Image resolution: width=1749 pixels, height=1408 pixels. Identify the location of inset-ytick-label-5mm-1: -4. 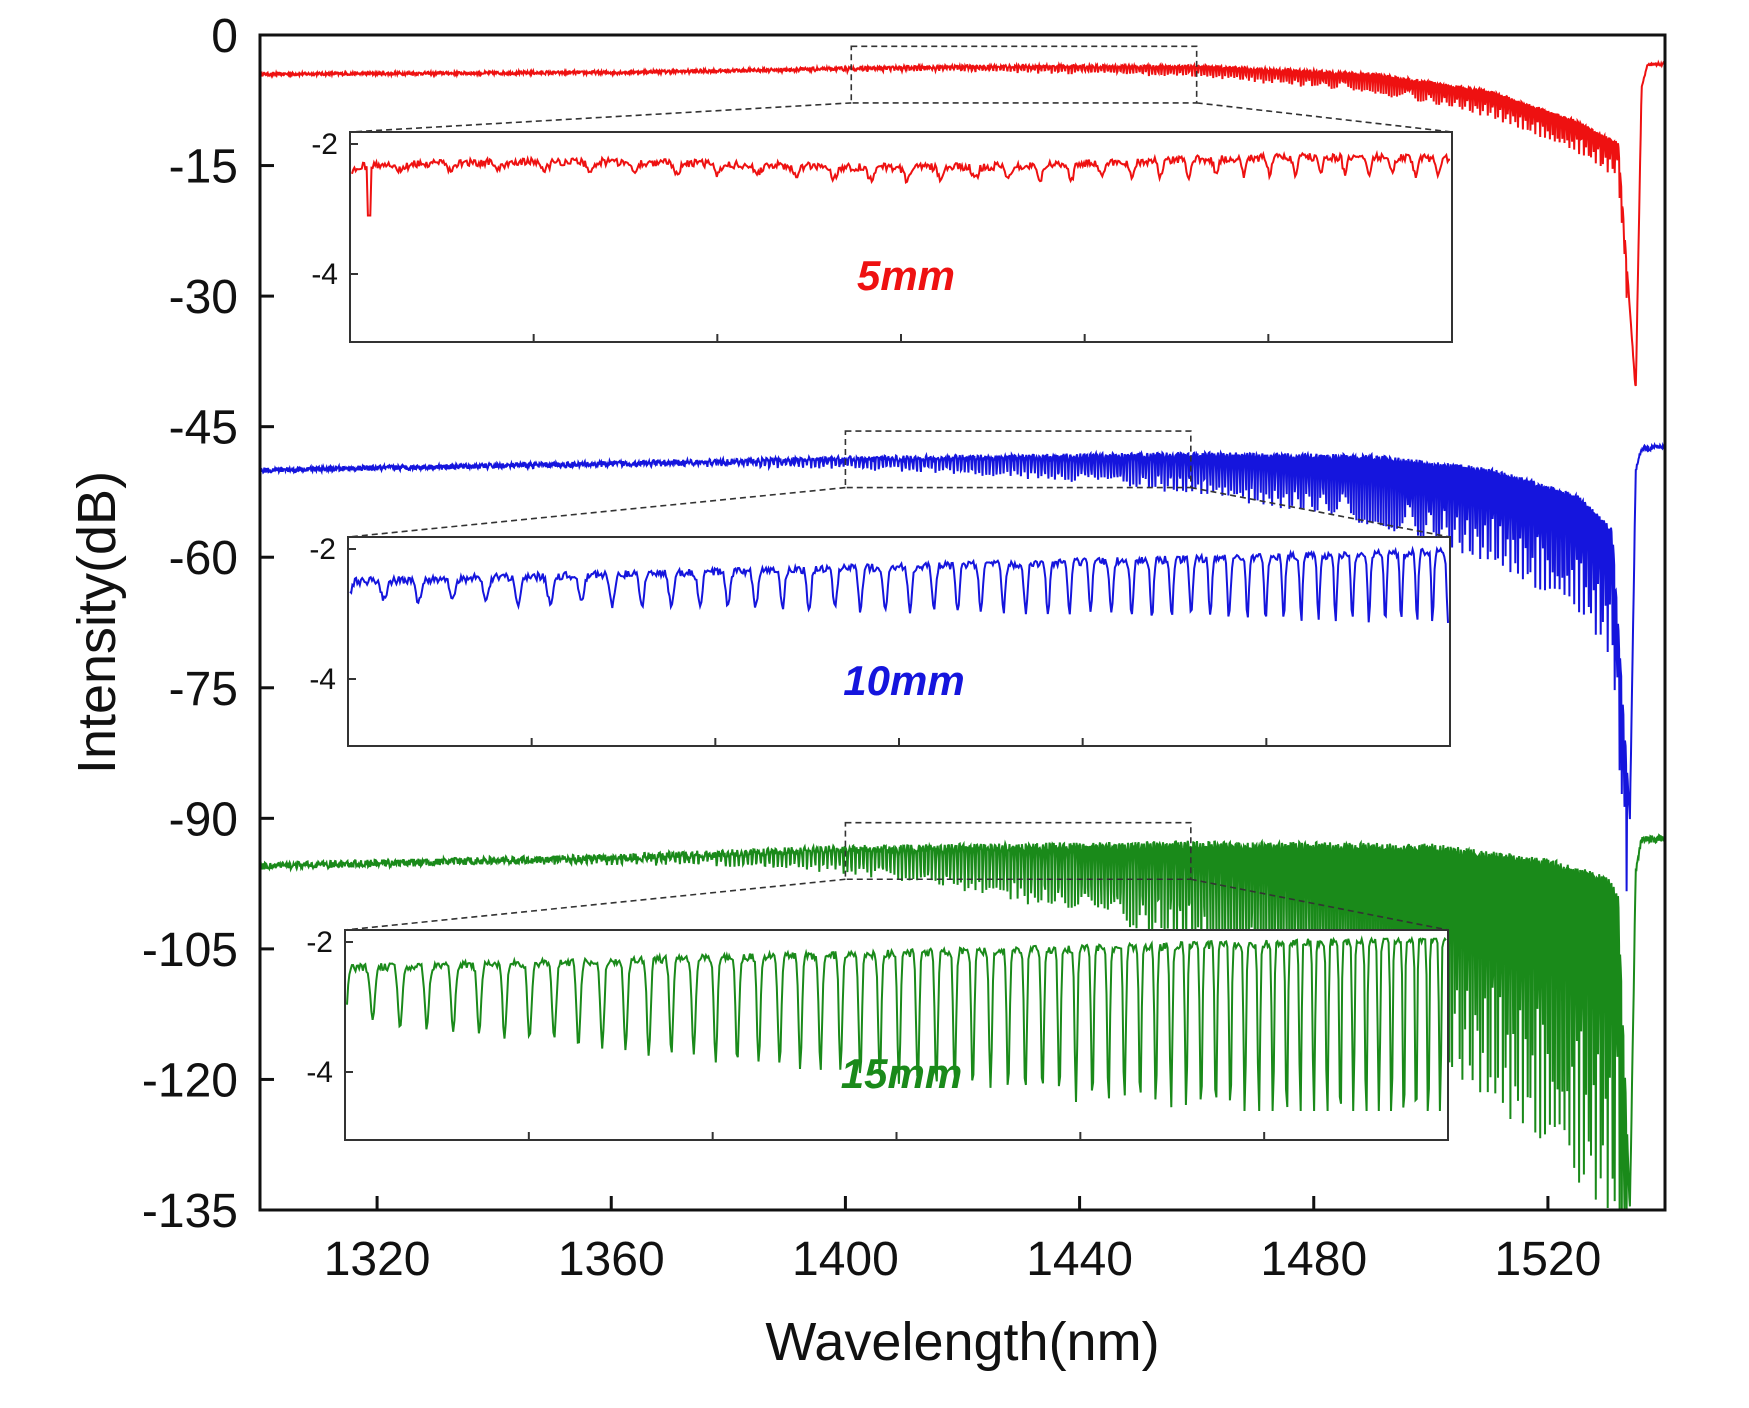
(324, 274).